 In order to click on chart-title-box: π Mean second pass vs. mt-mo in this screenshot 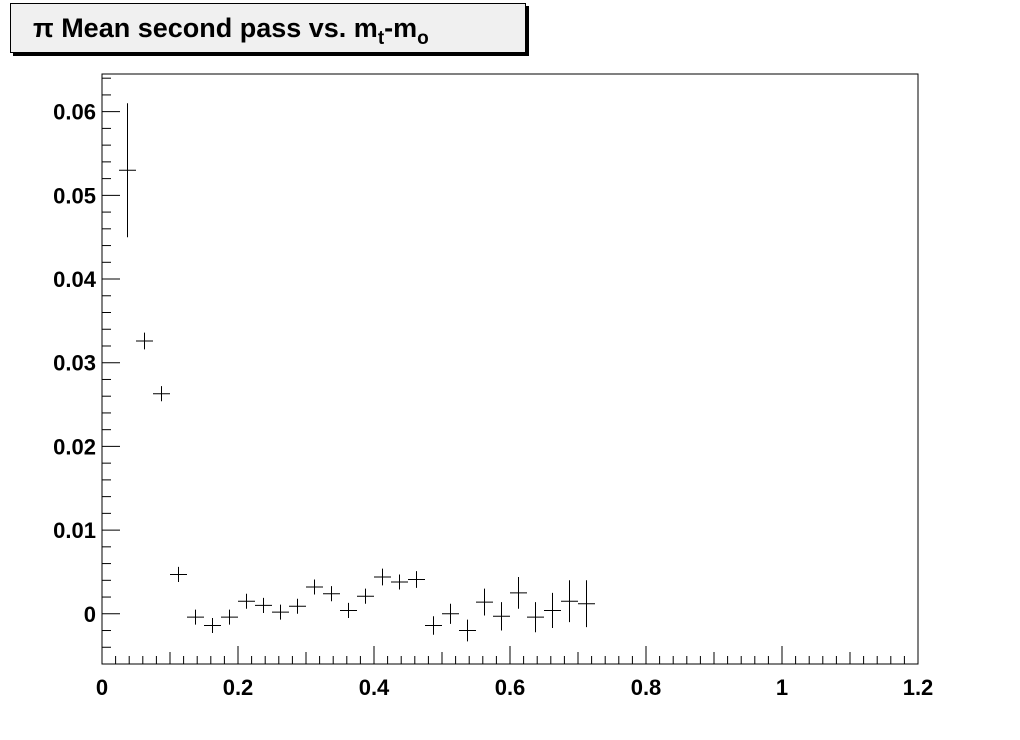, I will do `click(268, 28)`.